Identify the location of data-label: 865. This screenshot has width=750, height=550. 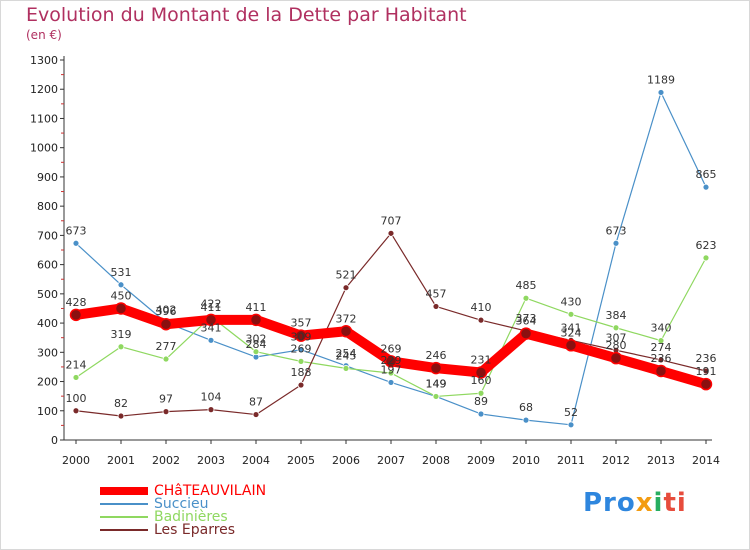
(706, 174).